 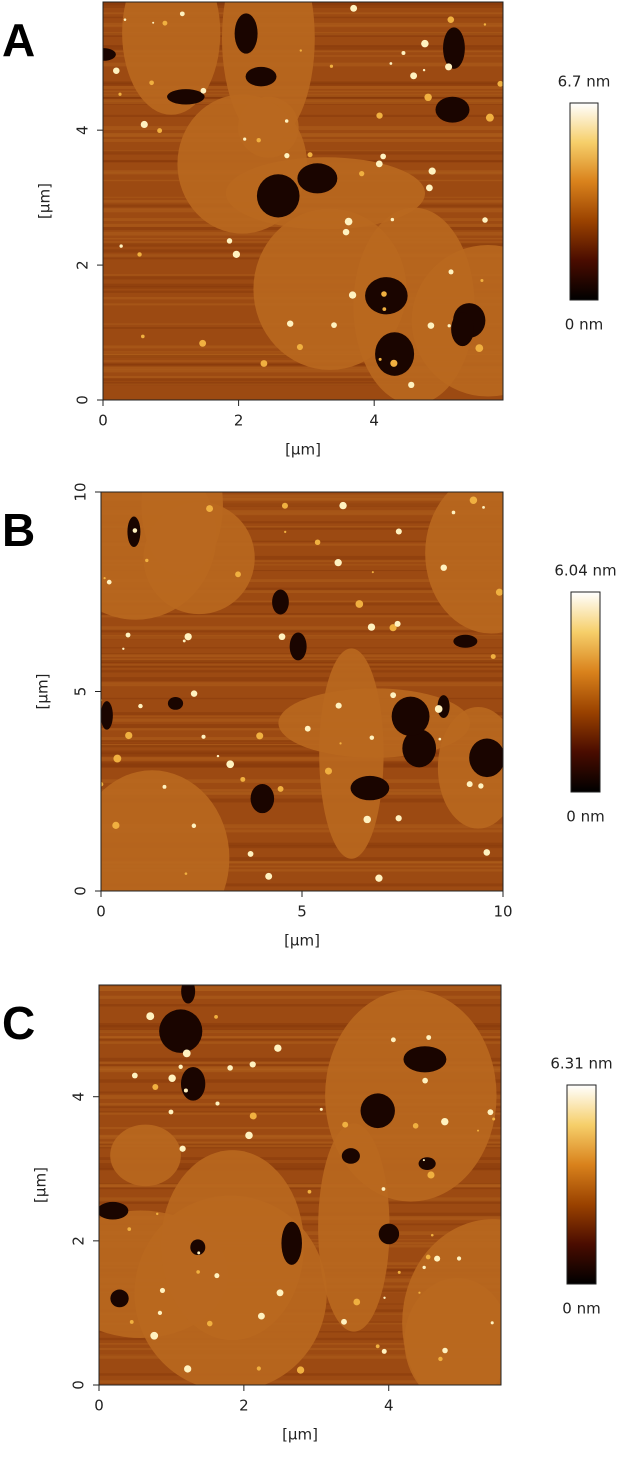 What do you see at coordinates (83, 130) in the screenshot?
I see `y-tick-label: 4` at bounding box center [83, 130].